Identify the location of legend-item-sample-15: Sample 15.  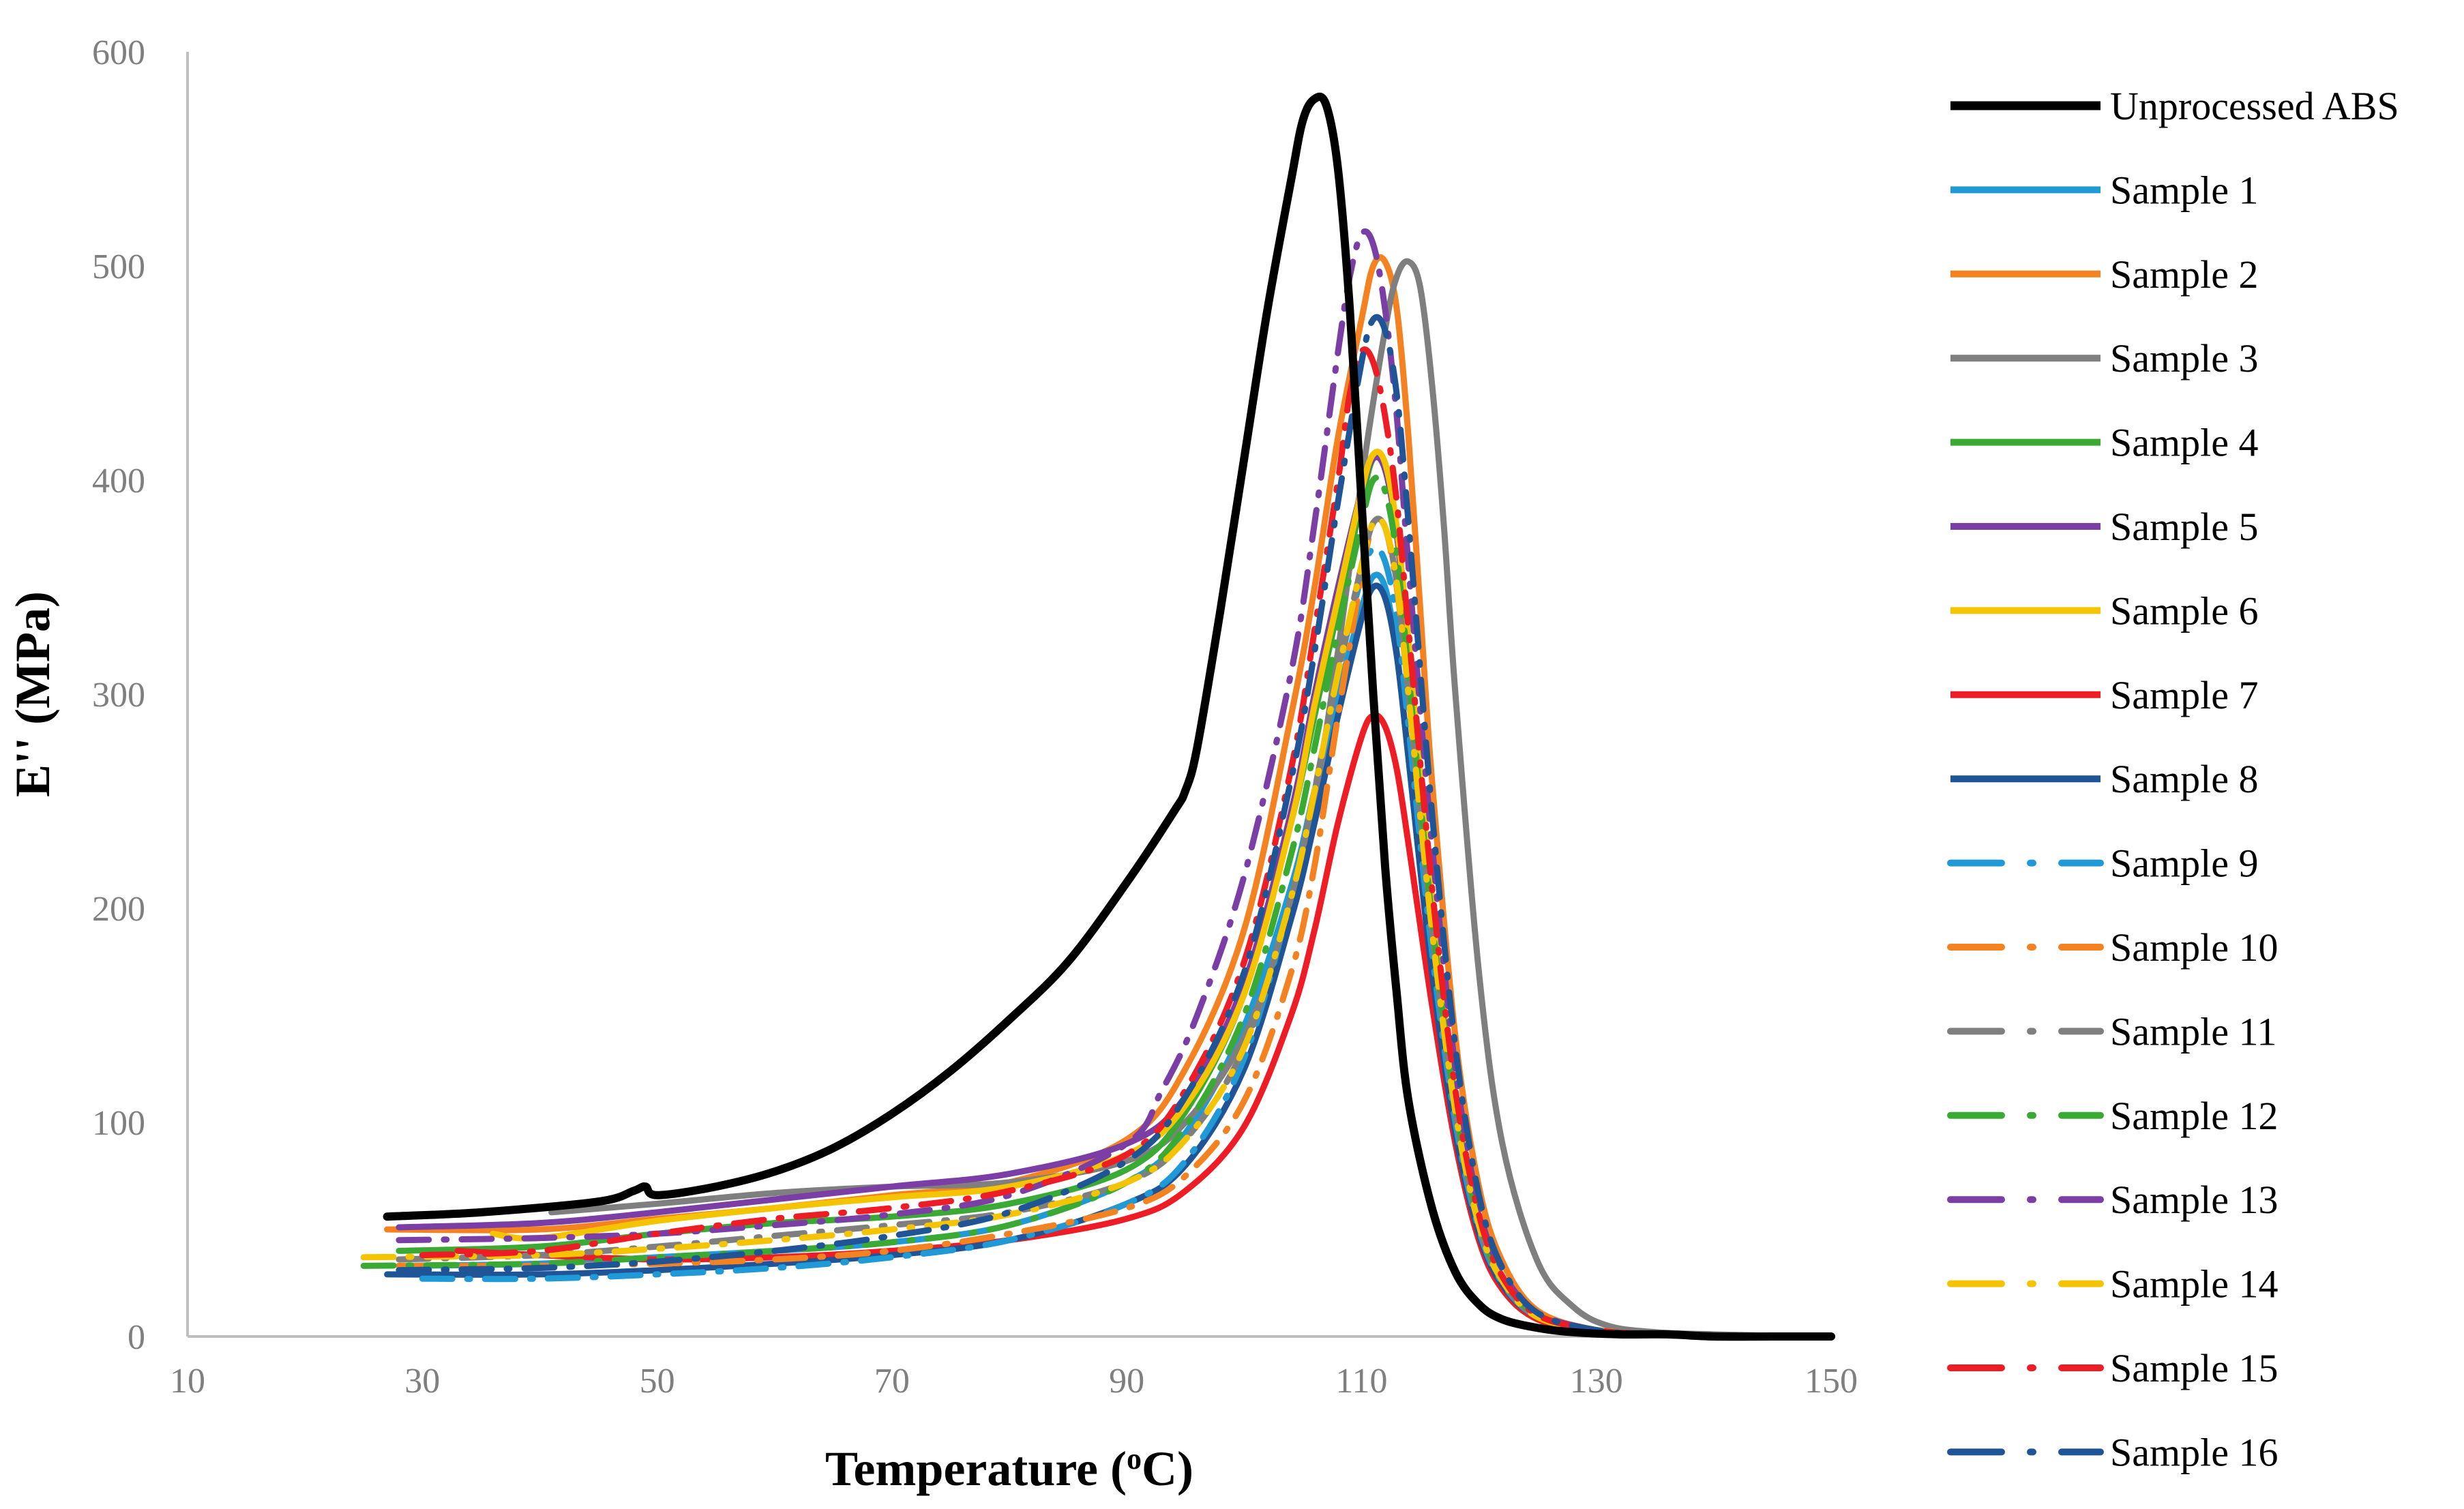
(2112, 1368).